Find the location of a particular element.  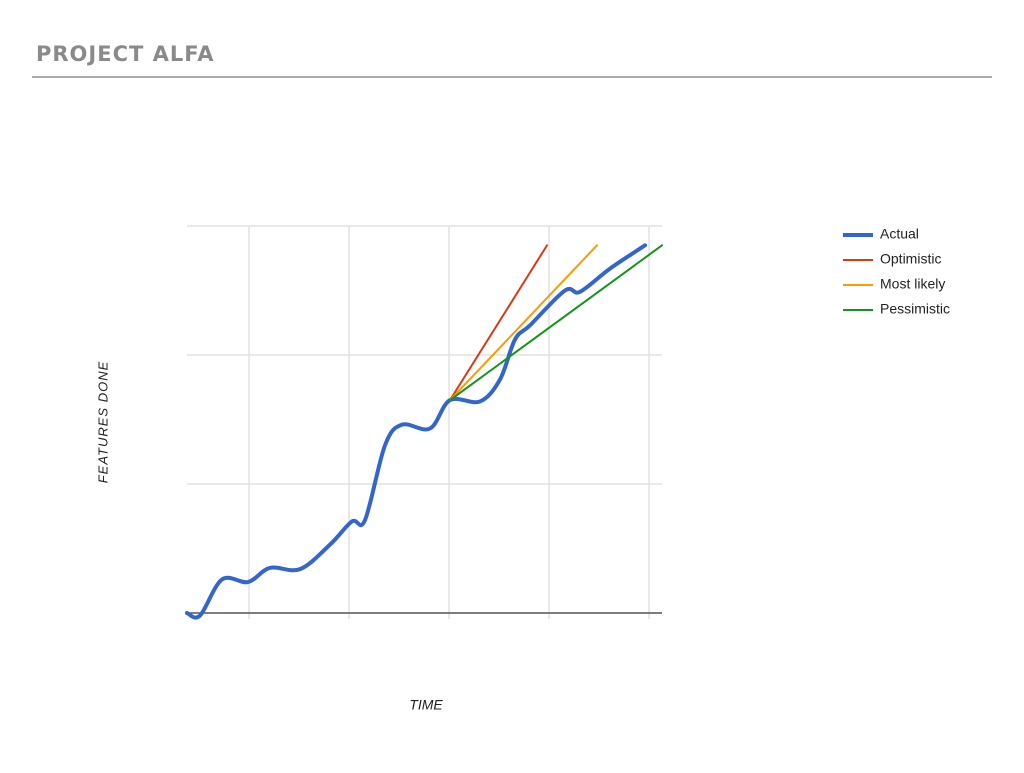

legend-label: Pessimistic is located at coordinates (915, 309).